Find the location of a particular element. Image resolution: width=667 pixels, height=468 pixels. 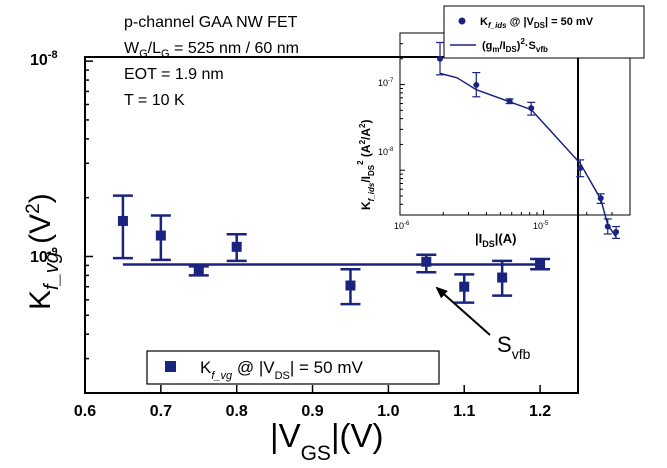

main-x-tick-label: 1.0 is located at coordinates (388, 411).